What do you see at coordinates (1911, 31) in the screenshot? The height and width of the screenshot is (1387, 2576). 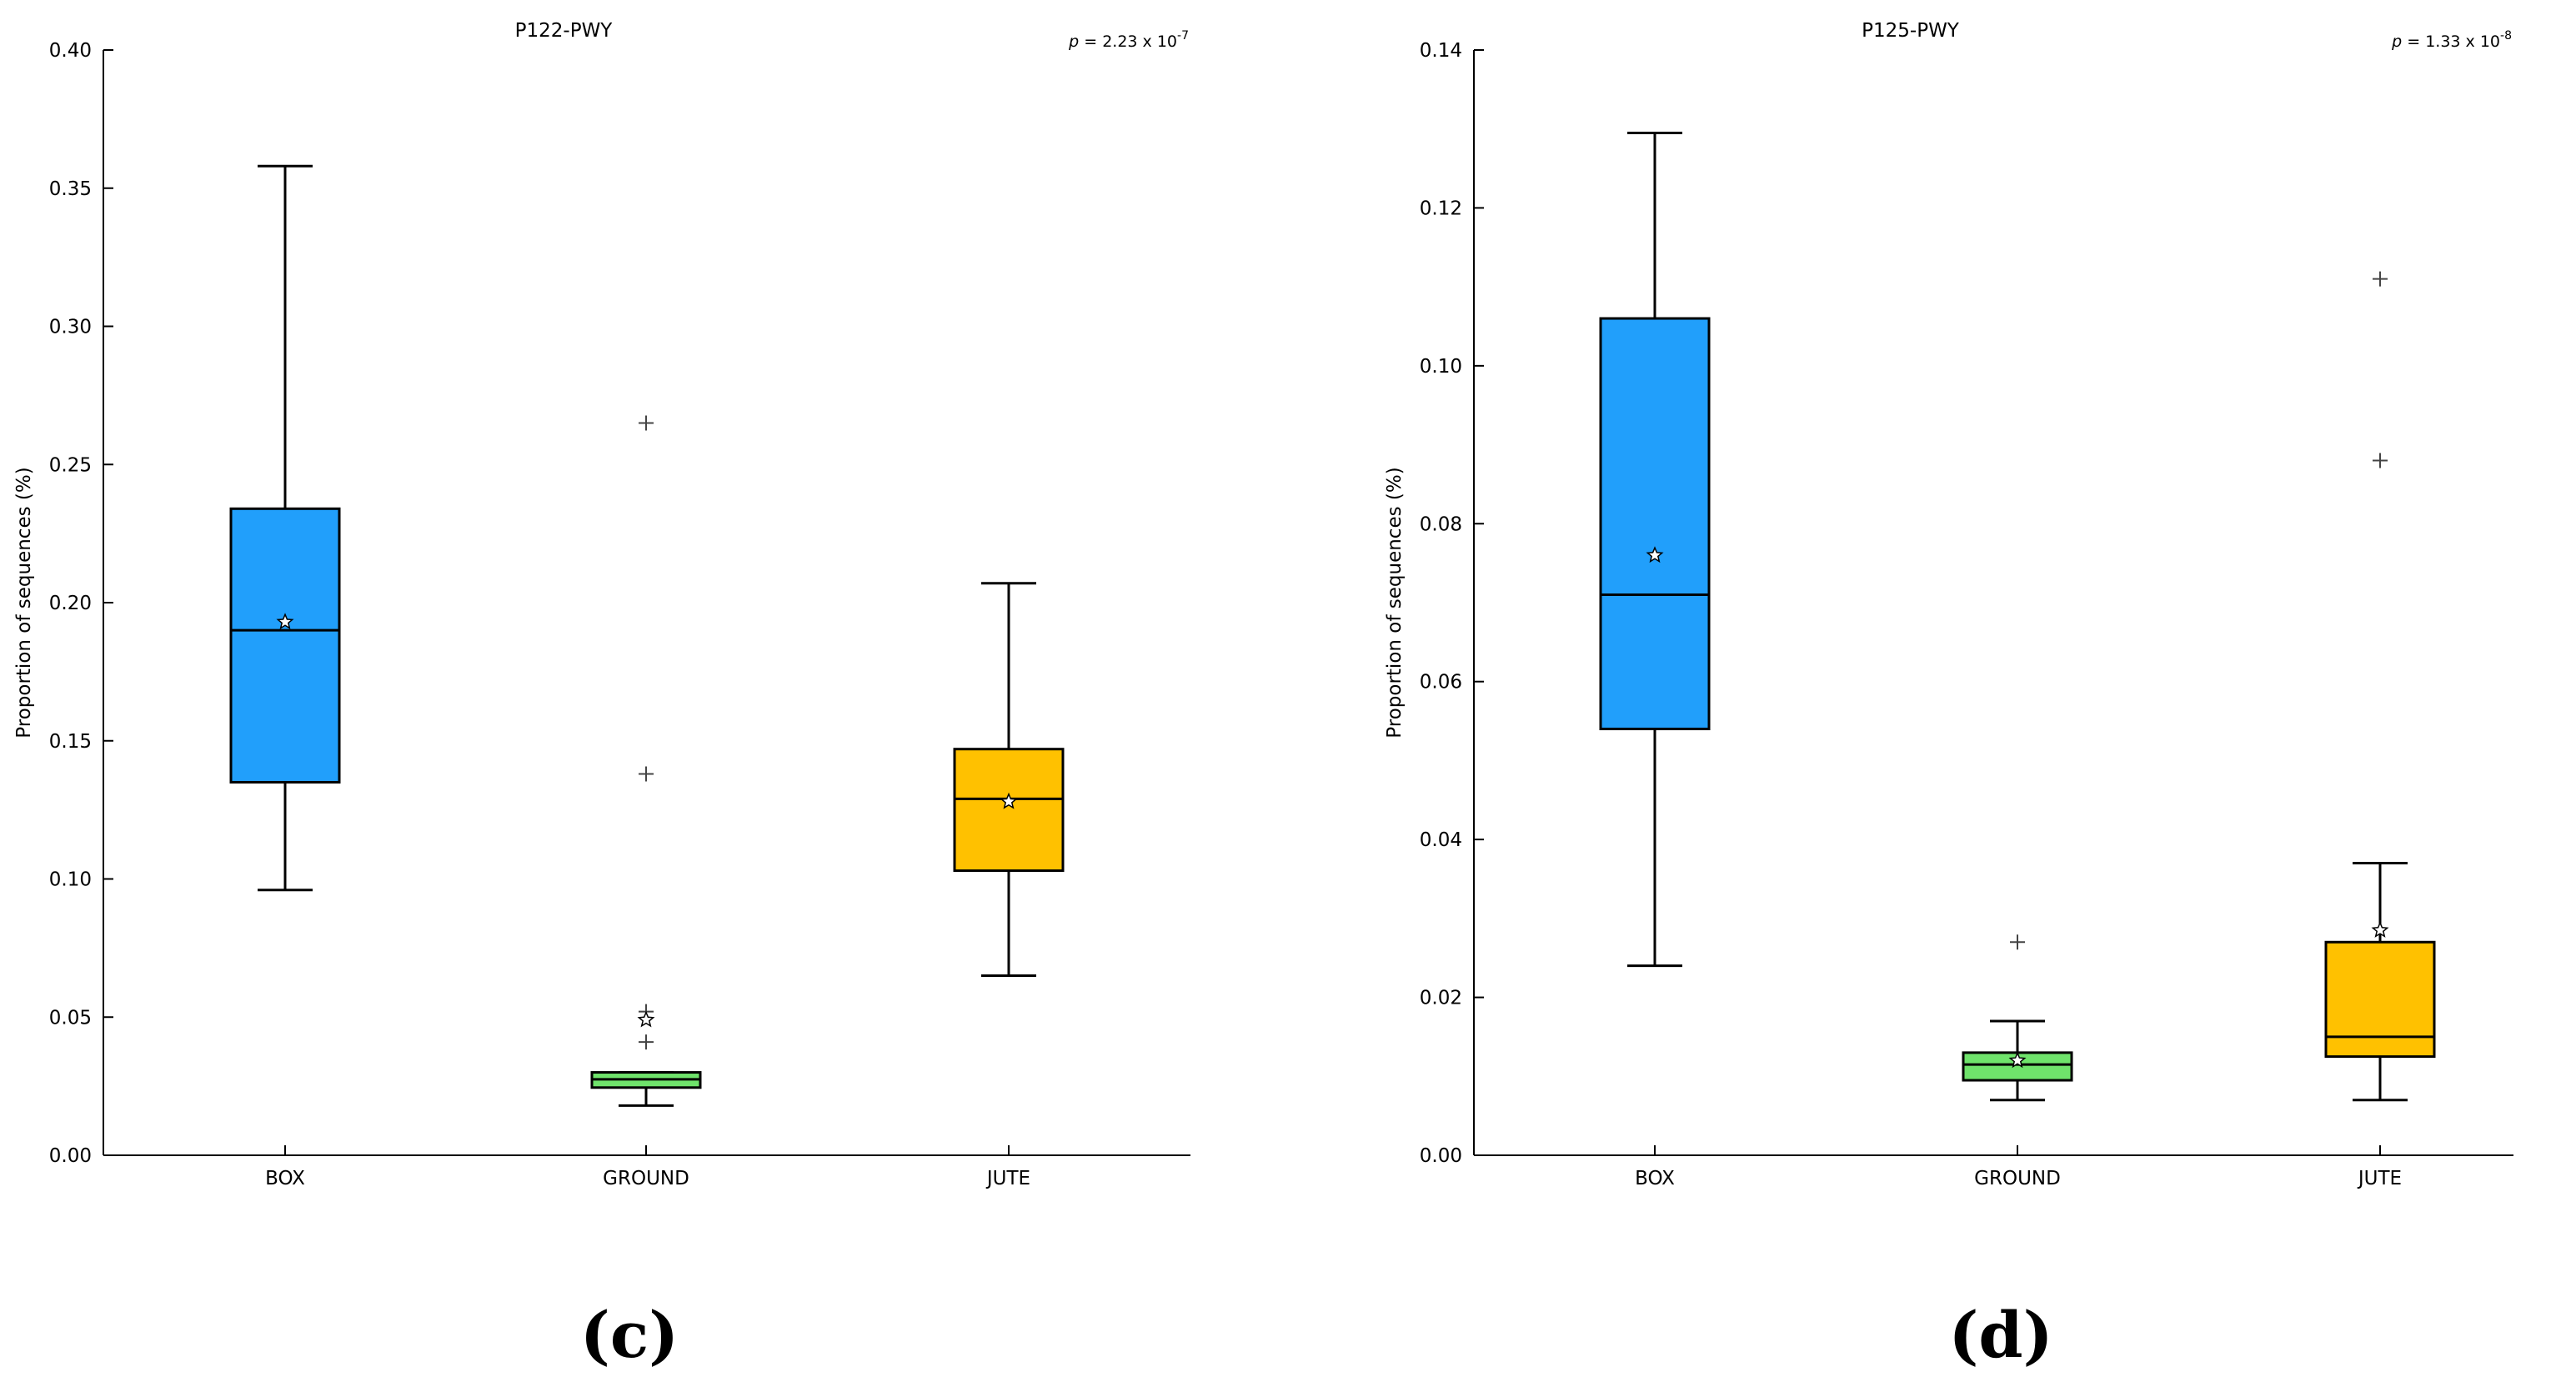 I see `chart-title: P125-PWY` at bounding box center [1911, 31].